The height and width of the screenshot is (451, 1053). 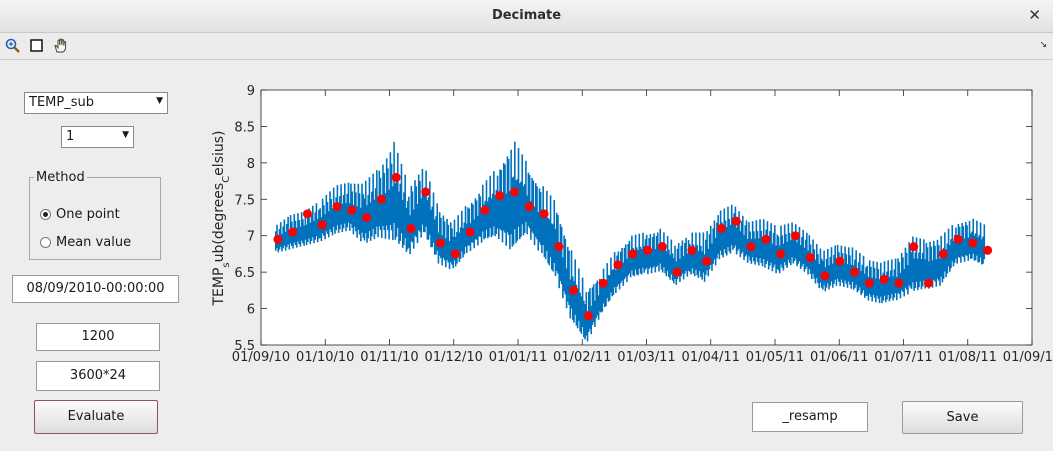 What do you see at coordinates (582, 357) in the screenshot?
I see `x-tick-label: 01/02/11` at bounding box center [582, 357].